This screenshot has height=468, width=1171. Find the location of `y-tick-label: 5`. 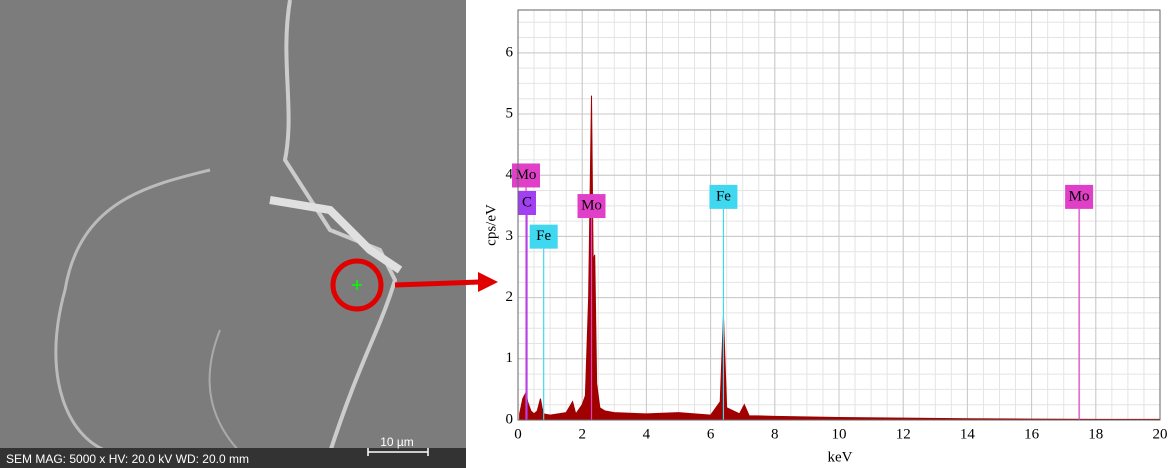

y-tick-label: 5 is located at coordinates (510, 113).